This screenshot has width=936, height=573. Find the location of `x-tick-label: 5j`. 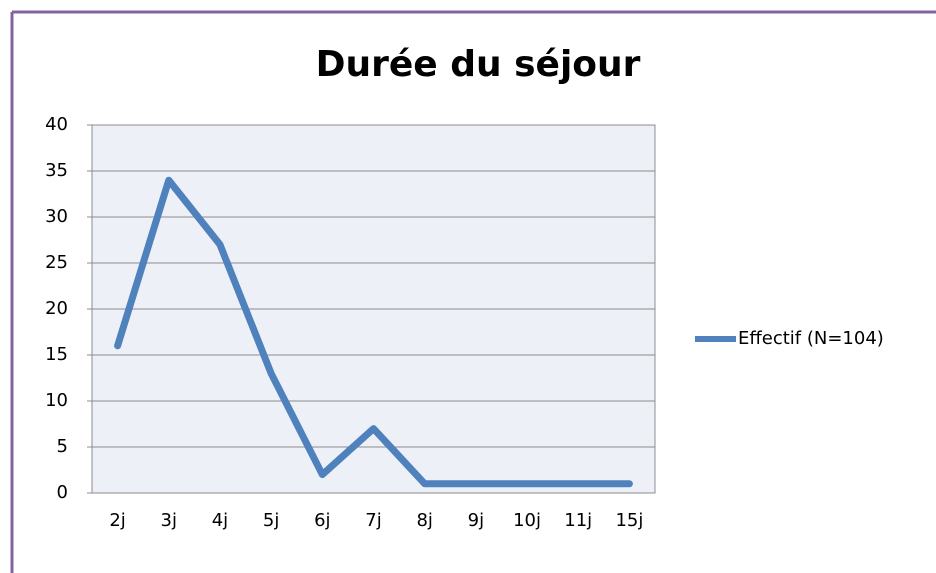

x-tick-label: 5j is located at coordinates (271, 520).